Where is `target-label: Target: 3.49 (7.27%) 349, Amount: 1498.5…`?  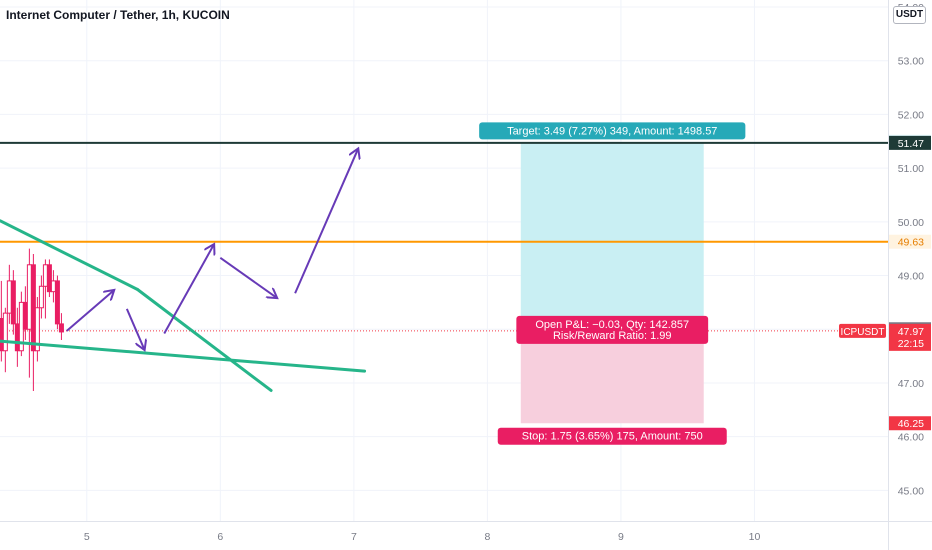 target-label: Target: 3.49 (7.27%) 349, Amount: 1498.5… is located at coordinates (612, 131).